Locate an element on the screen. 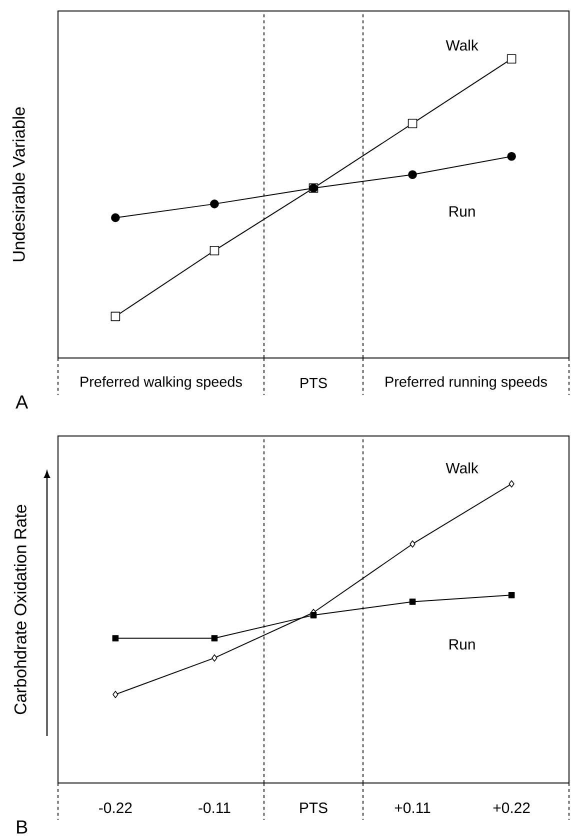  text: A is located at coordinates (22, 402).